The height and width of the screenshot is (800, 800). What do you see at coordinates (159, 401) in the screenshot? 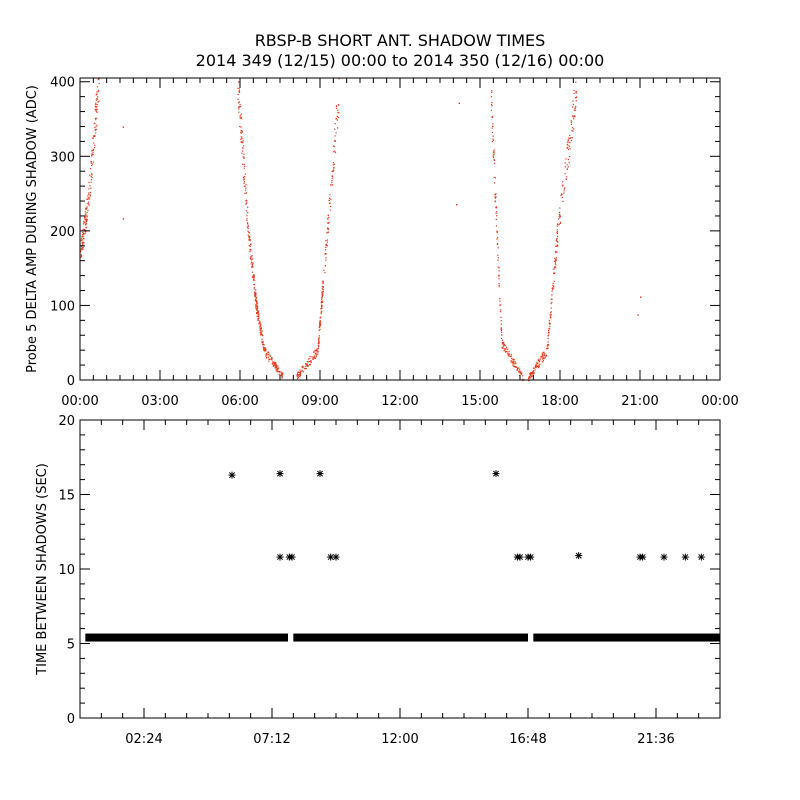
I see `x-tick-label: 03:00` at bounding box center [159, 401].